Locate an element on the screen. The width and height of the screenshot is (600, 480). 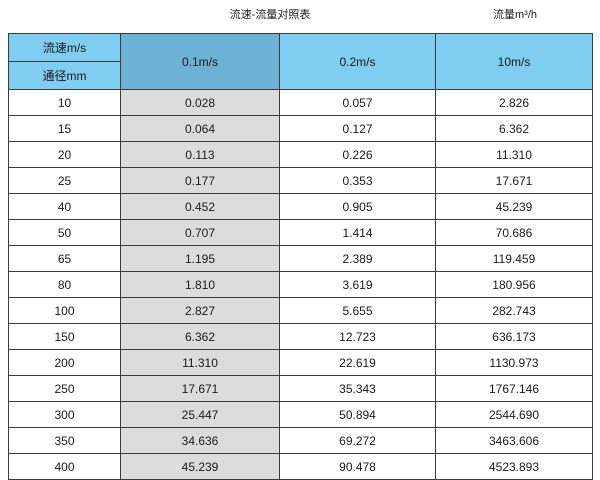
cell-flow-0-2: 0.127 is located at coordinates (357, 128).